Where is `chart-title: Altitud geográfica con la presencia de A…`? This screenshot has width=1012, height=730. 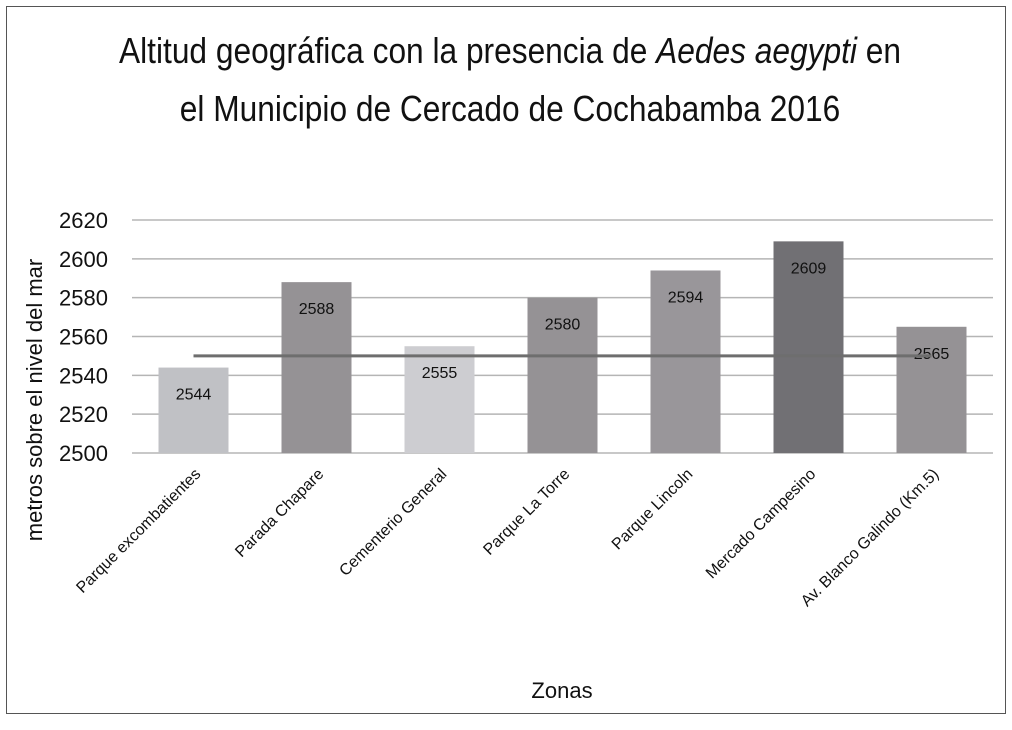
chart-title: Altitud geográfica con la presencia de A… is located at coordinates (510, 80).